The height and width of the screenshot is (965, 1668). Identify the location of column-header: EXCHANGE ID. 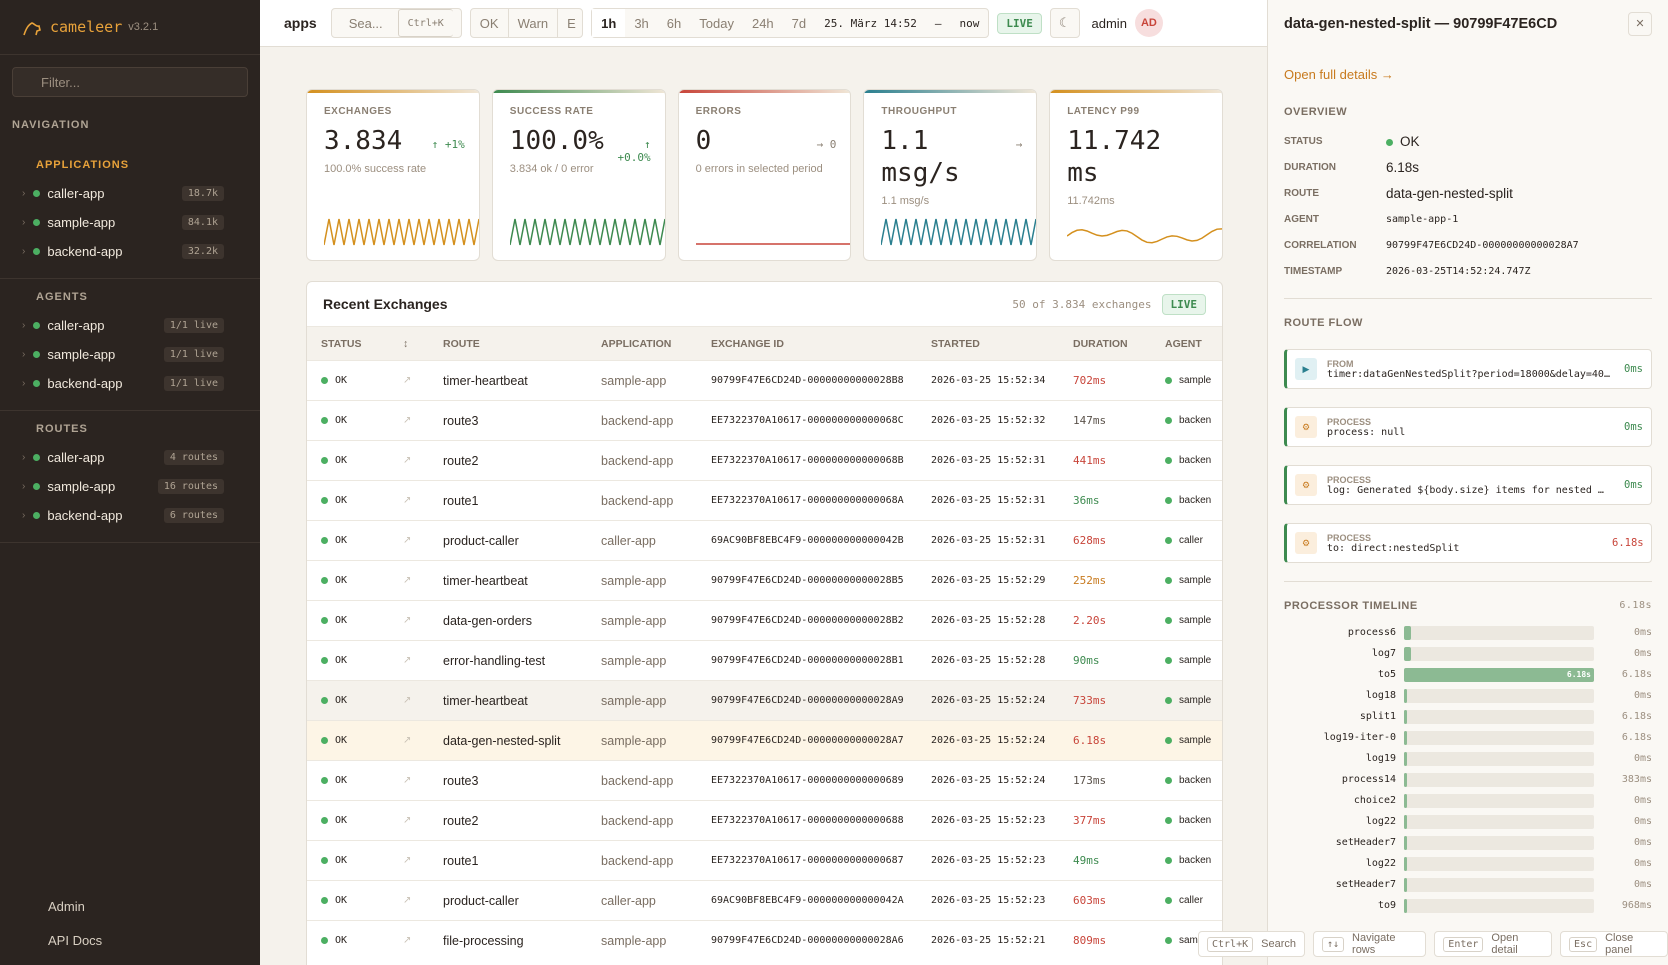
(747, 343).